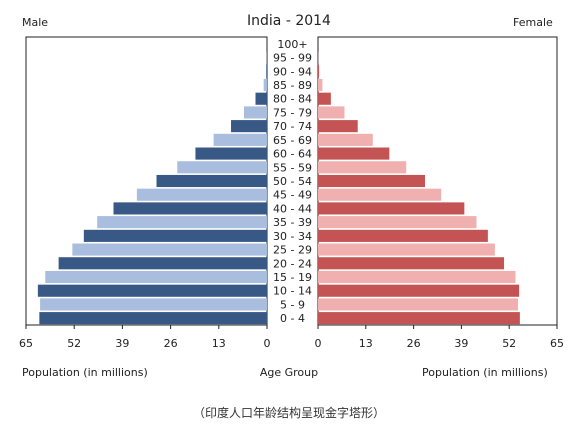  Describe the element at coordinates (289, 21) in the screenshot. I see `chart-title: India - 2014` at that location.